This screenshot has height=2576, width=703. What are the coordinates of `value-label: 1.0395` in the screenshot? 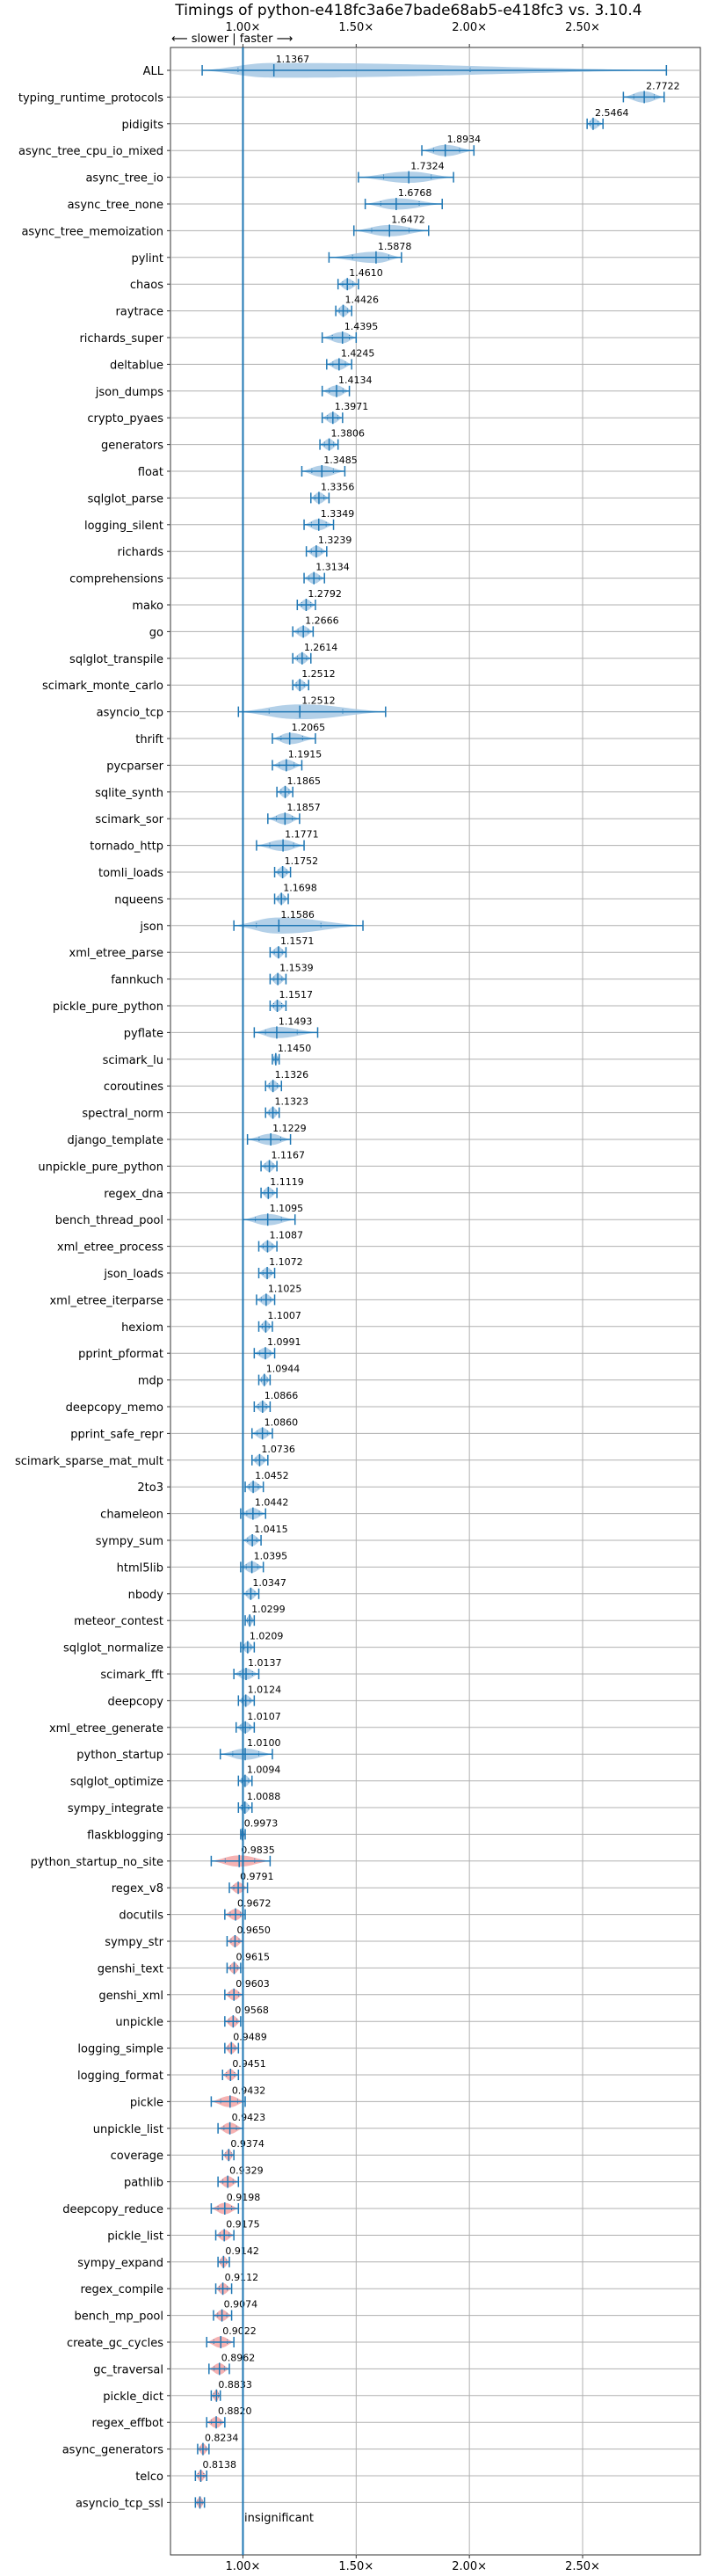 It's located at (271, 1555).